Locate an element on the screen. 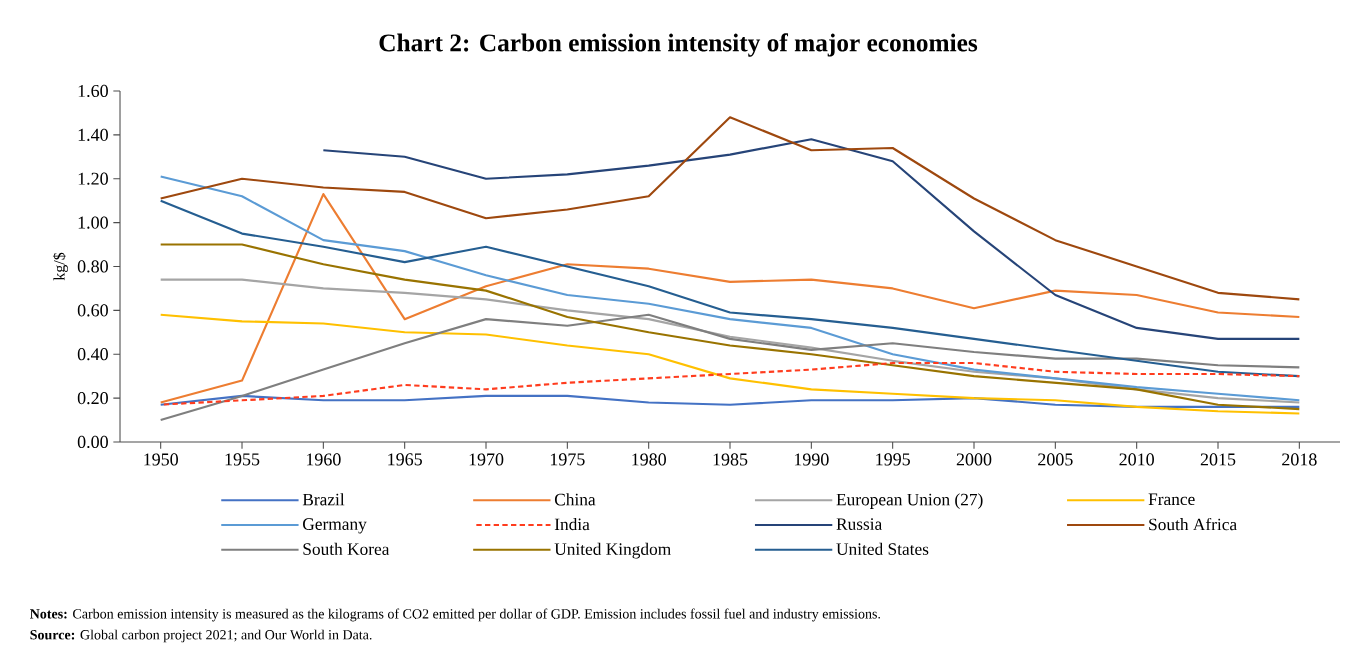 This screenshot has width=1356, height=656. x-tick-label: 1965 is located at coordinates (405, 459).